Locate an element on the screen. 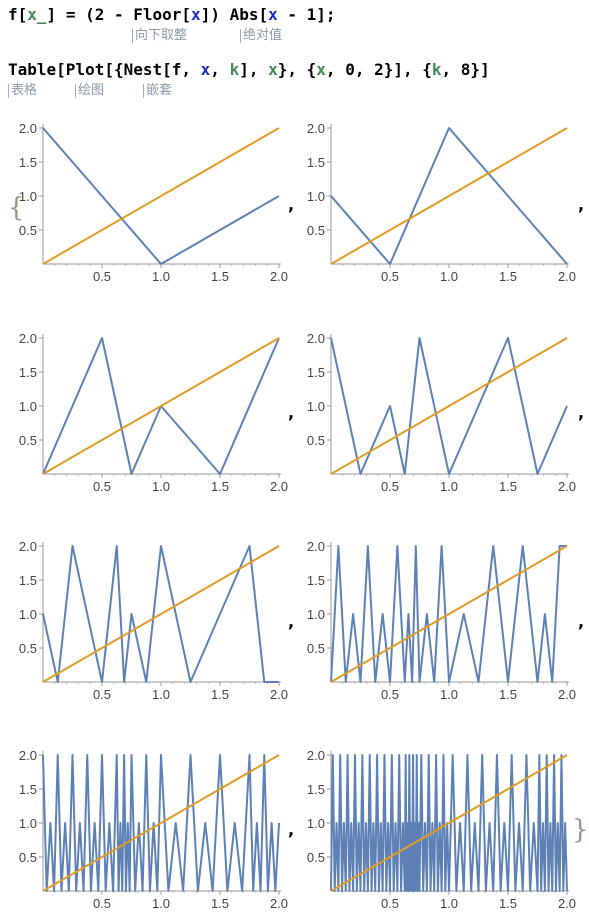 Image resolution: width=589 pixels, height=916 pixels. plot-2: 0.5 1.0 1.5 2.0 0.5 1.0 1.5 2.0 is located at coordinates (441, 202).